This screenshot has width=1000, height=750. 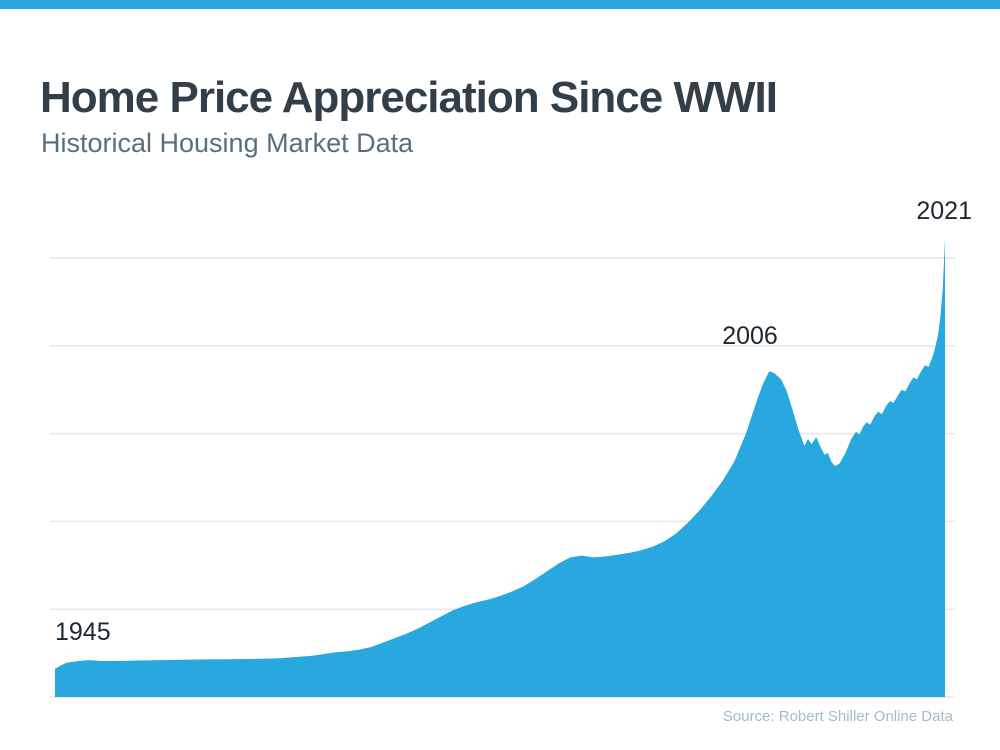 What do you see at coordinates (409, 98) in the screenshot?
I see `page-title: Home Price Appreciation Since WWII` at bounding box center [409, 98].